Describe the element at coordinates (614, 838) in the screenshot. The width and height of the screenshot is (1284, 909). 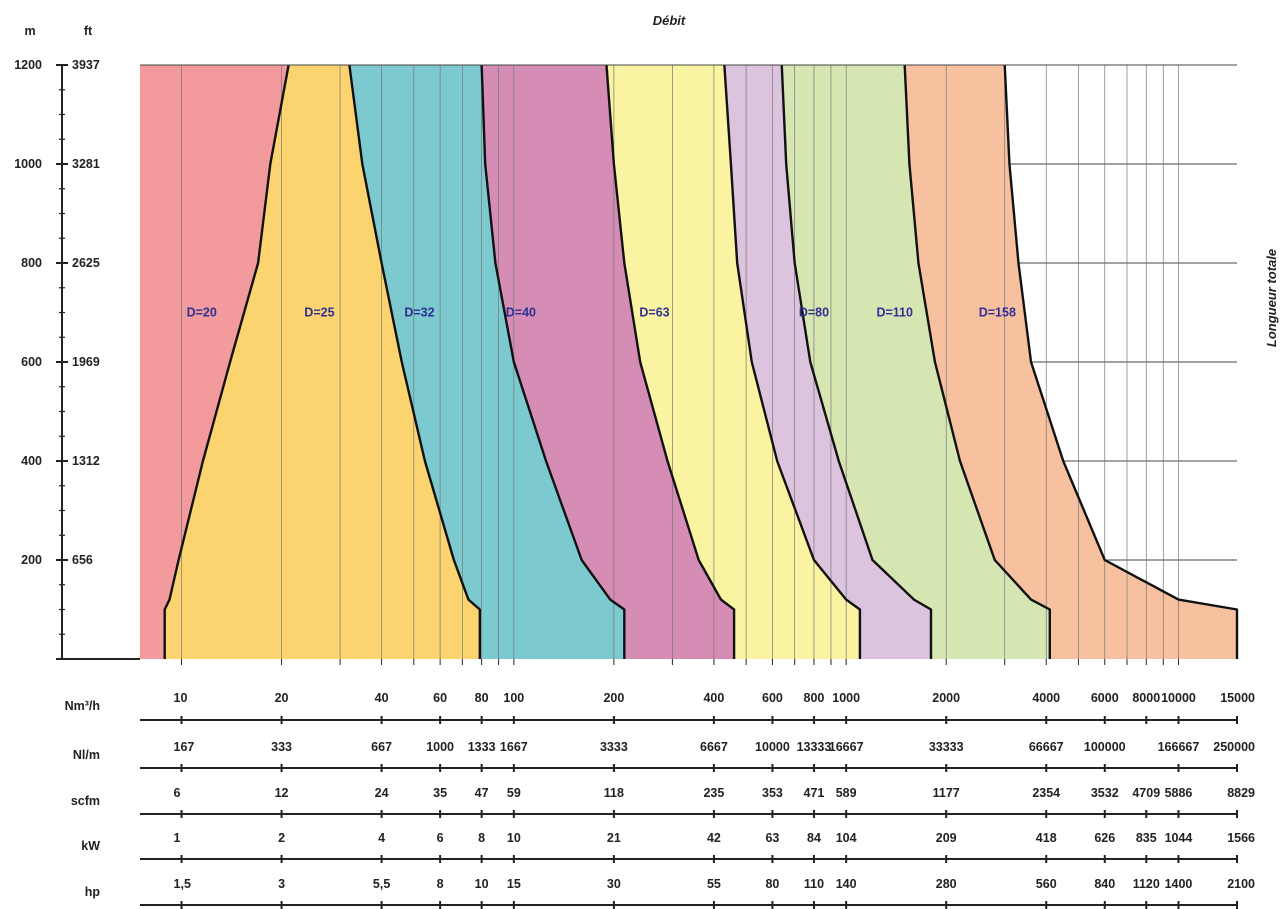
I see `scale-tick-label: 21` at that location.